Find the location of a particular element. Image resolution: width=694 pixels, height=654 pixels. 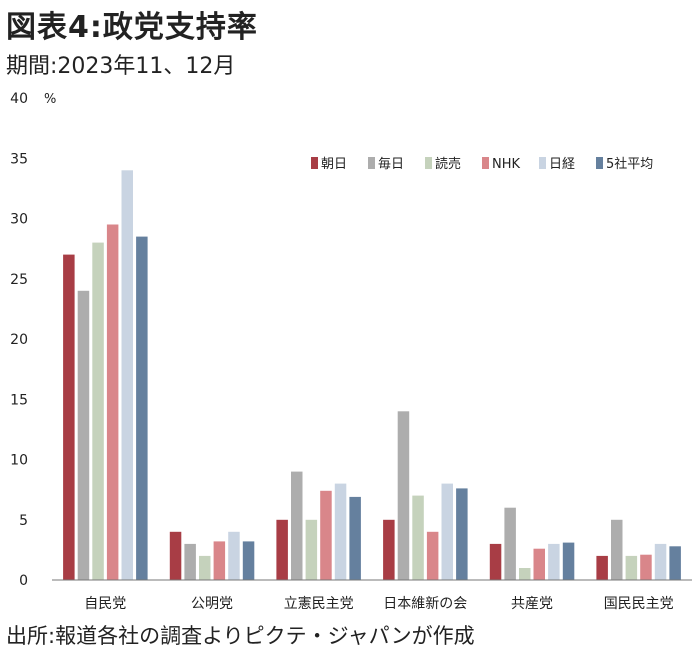

legend-item: 毎日 is located at coordinates (386, 164).